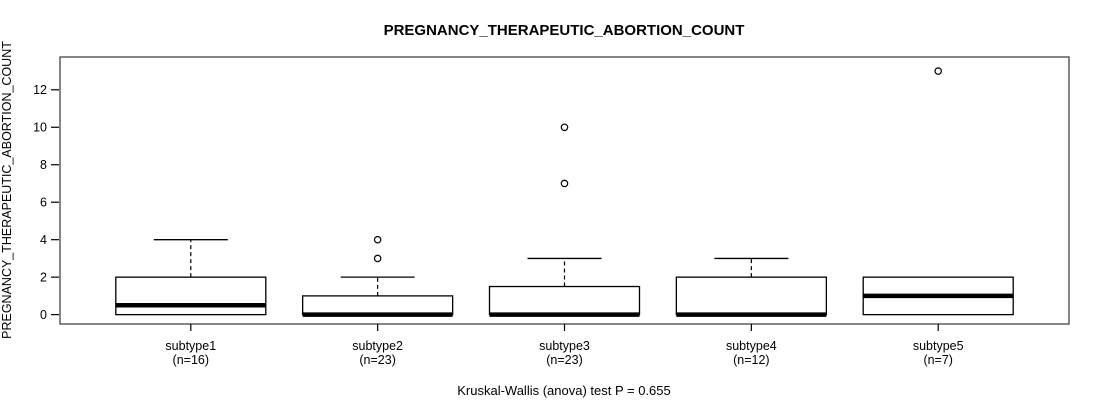  Describe the element at coordinates (377, 360) in the screenshot. I see `x-axis-sublabel-subtype2: (n=23)` at that location.